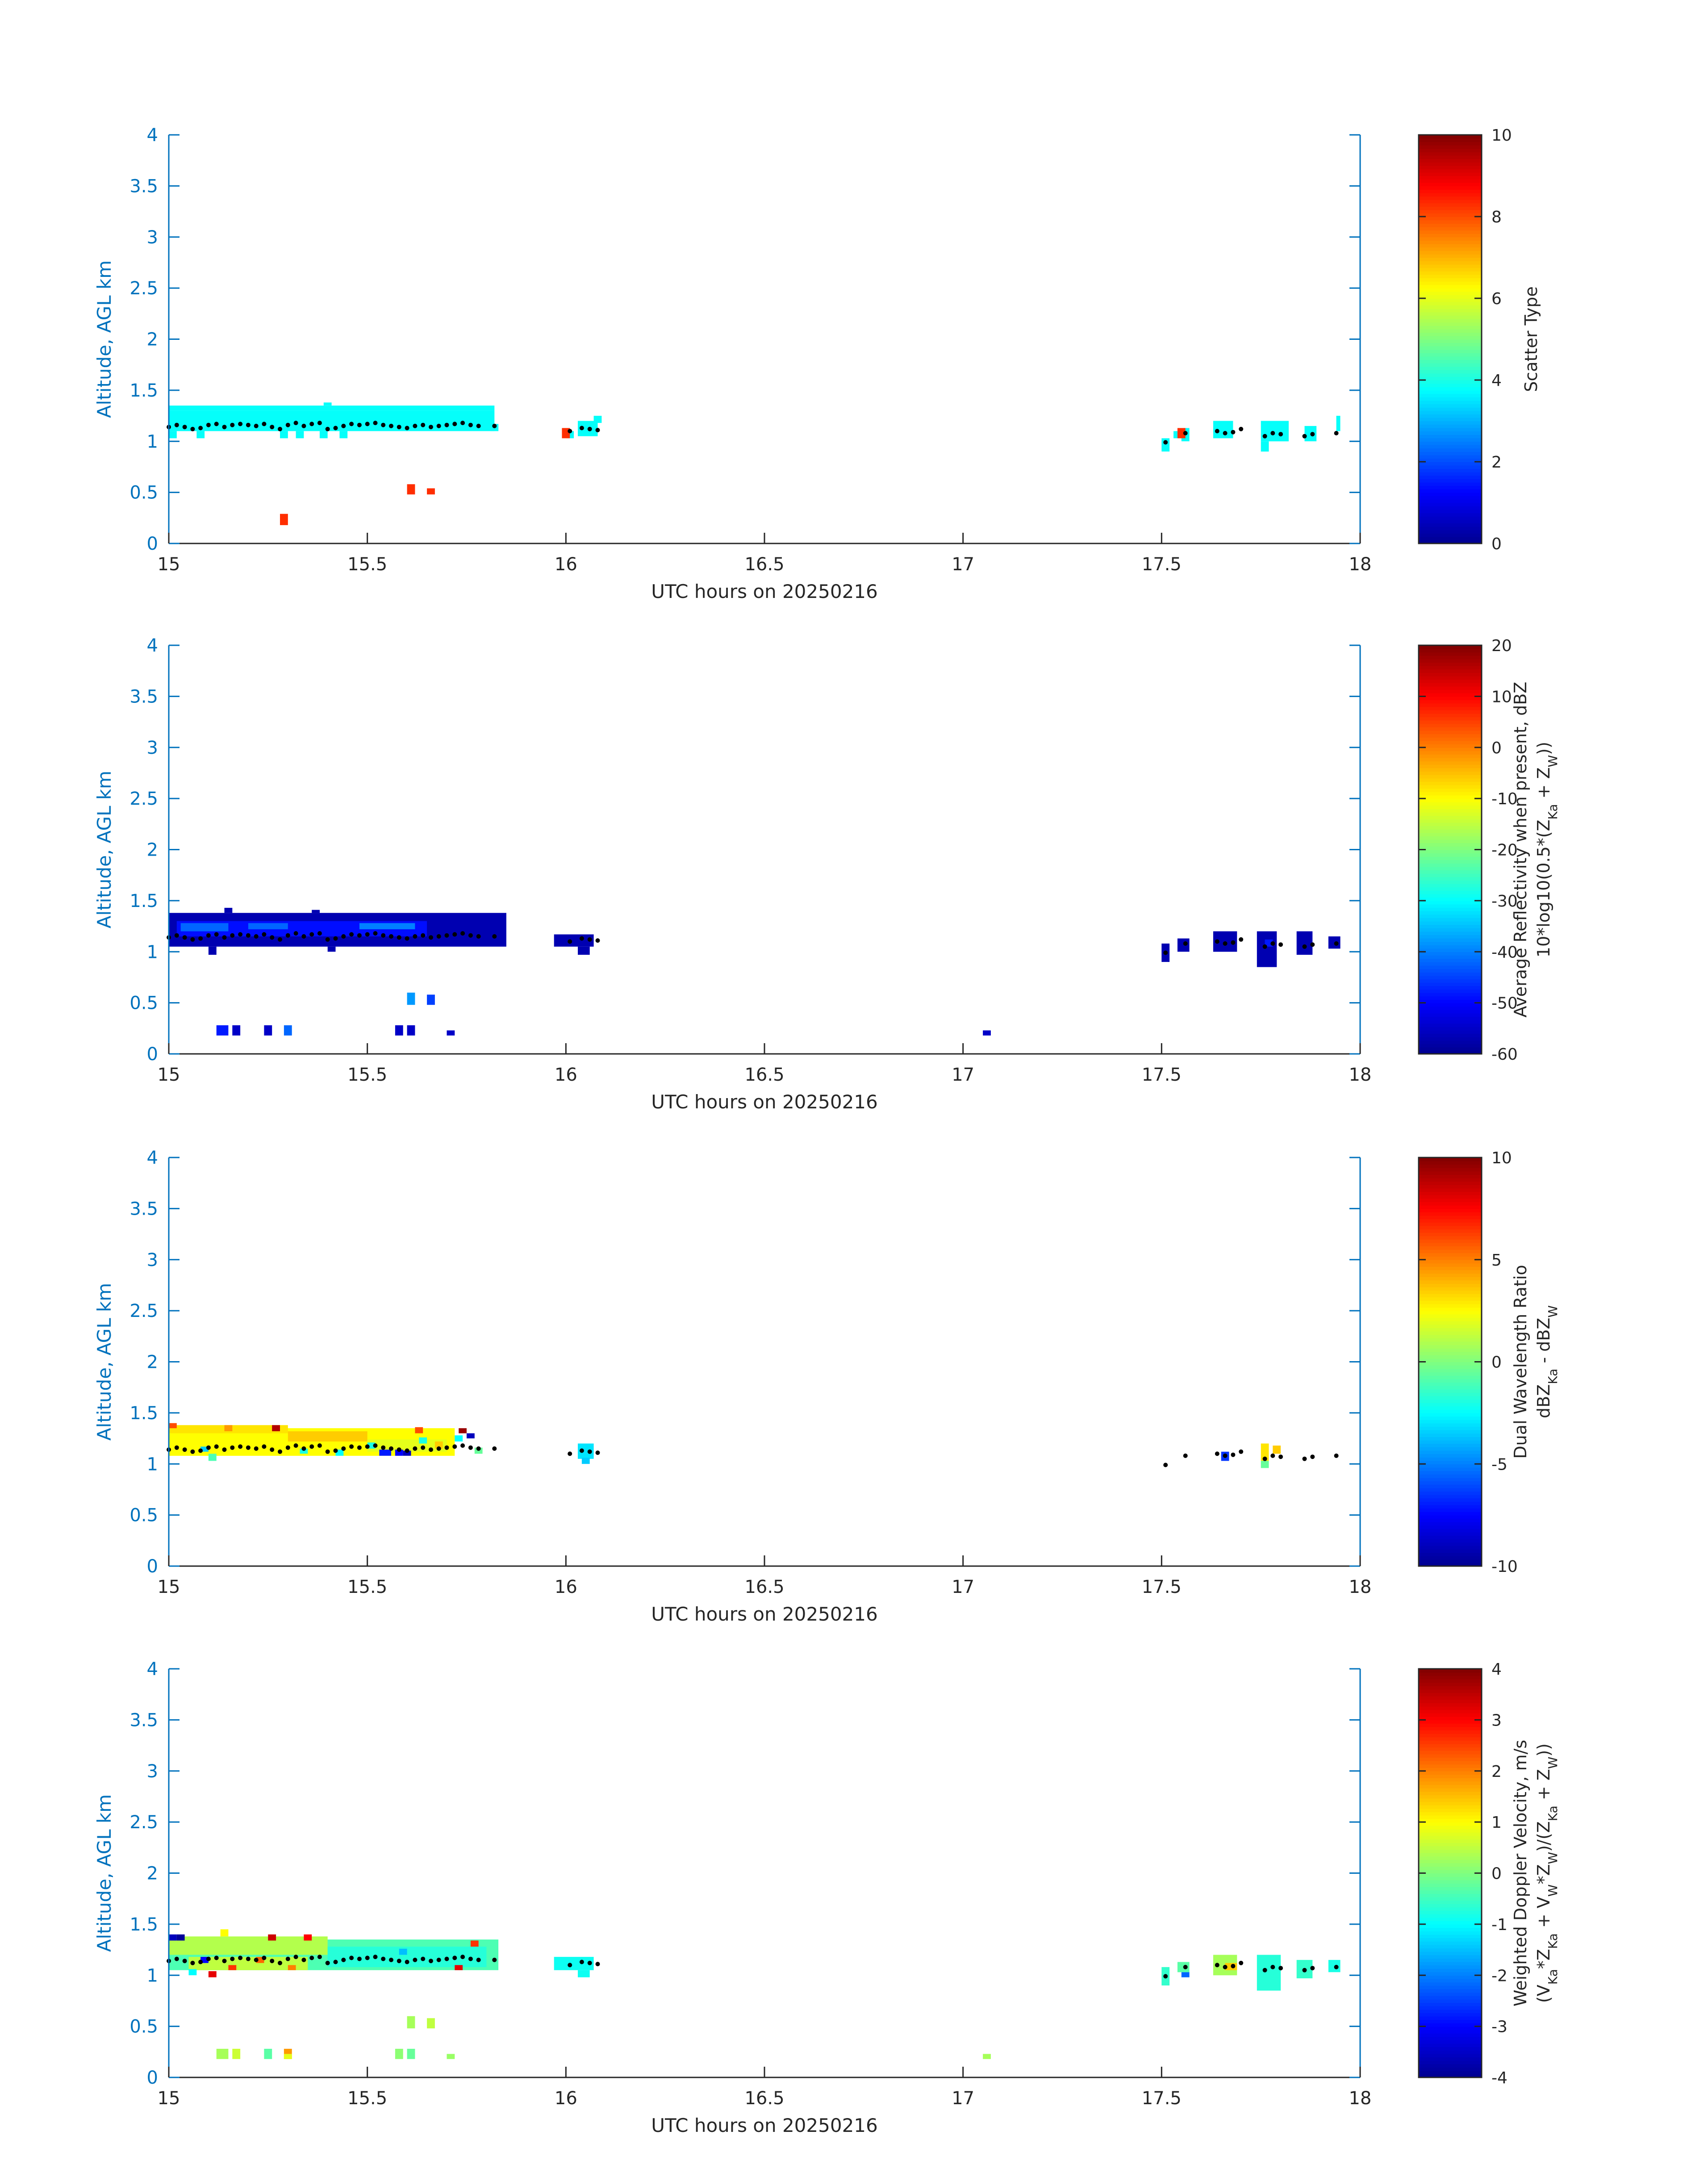  I want to click on y-tick-label: 3.5, so click(143, 1720).